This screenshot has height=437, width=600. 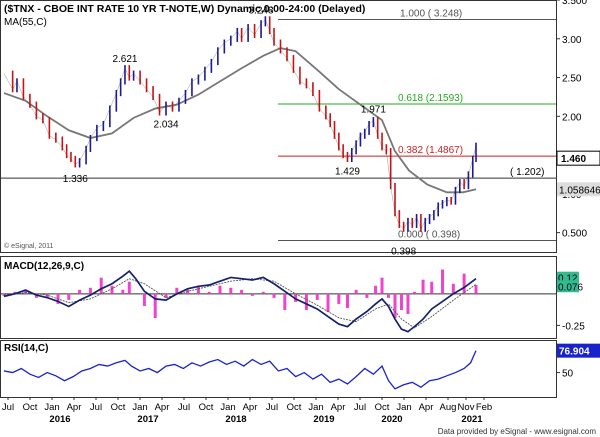 I want to click on ma-last-box, so click(x=578, y=189).